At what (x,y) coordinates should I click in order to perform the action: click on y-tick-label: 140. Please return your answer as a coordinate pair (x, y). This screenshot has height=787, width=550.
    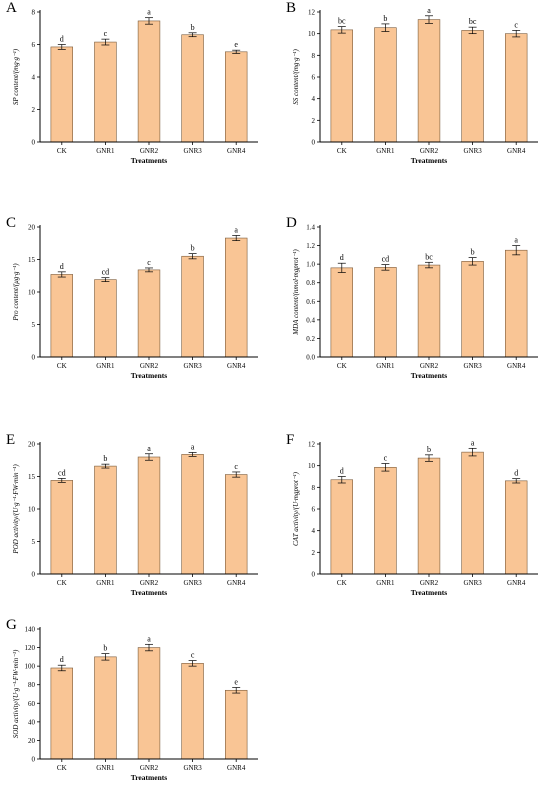
    Looking at the image, I should click on (30, 630).